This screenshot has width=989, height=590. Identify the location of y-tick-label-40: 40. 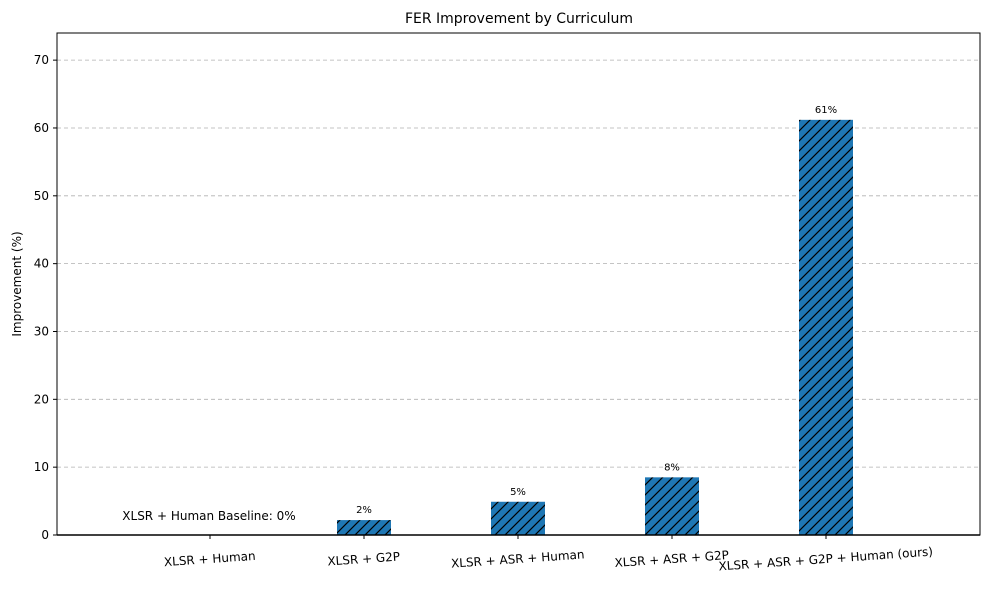
(41, 264).